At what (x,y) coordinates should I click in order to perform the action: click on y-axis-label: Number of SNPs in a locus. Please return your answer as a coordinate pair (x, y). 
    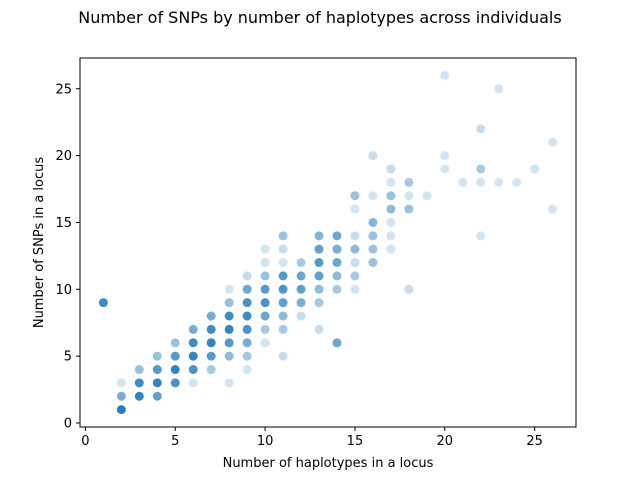
    Looking at the image, I should click on (39, 243).